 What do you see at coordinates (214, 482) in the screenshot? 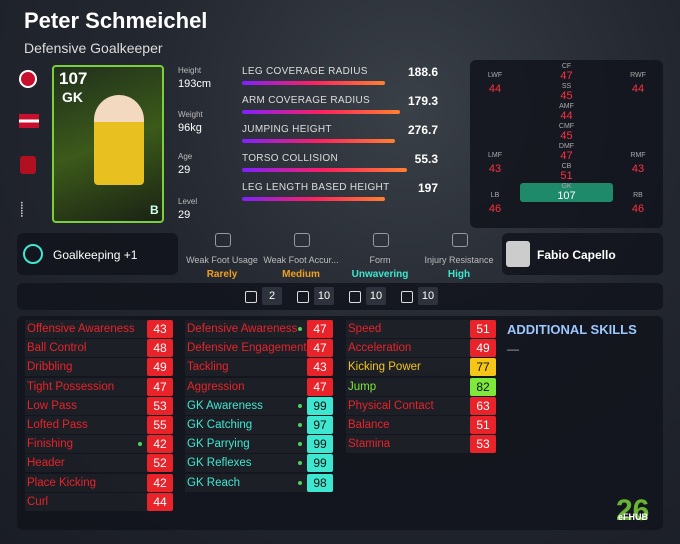
I see `stat-name: GK Reach` at bounding box center [214, 482].